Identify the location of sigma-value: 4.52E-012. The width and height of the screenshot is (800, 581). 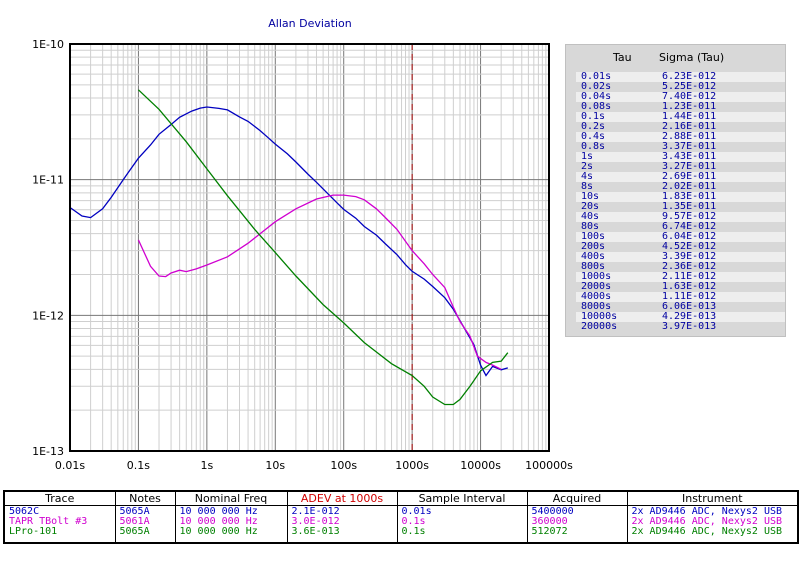
(689, 246).